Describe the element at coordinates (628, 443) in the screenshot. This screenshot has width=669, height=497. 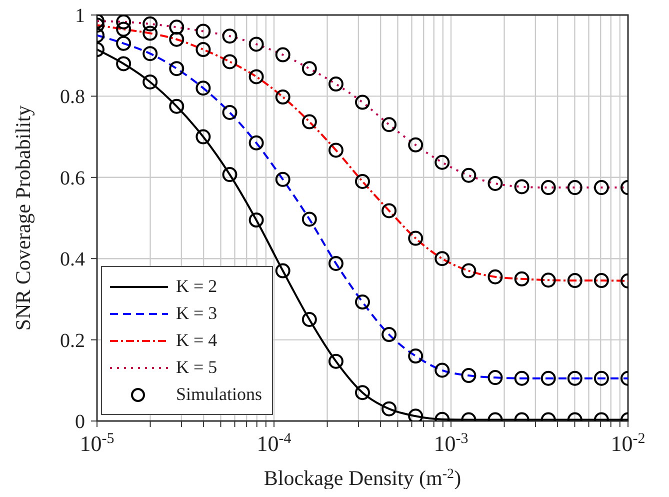
I see `x-tick-label: 10$^{-2}$` at that location.